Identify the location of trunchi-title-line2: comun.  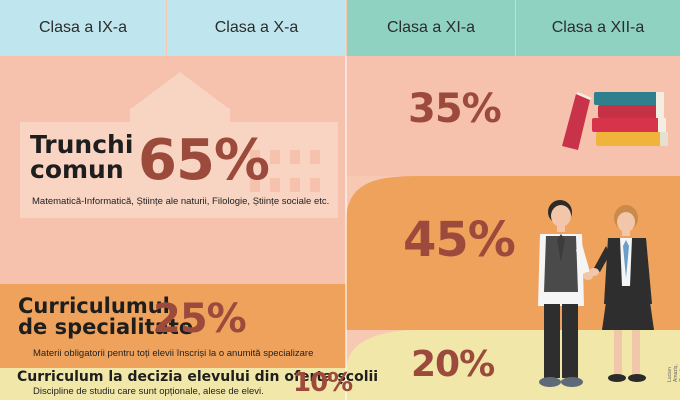
(77, 169).